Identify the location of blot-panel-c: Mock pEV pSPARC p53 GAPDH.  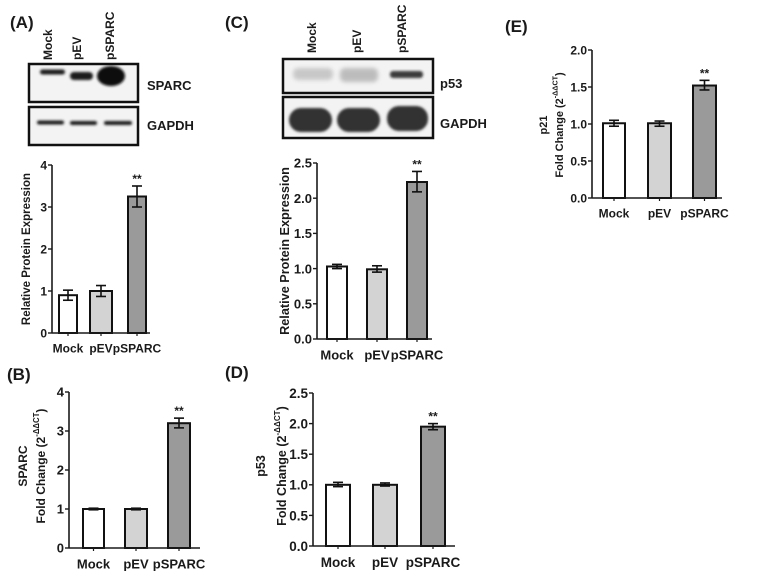
(384, 72).